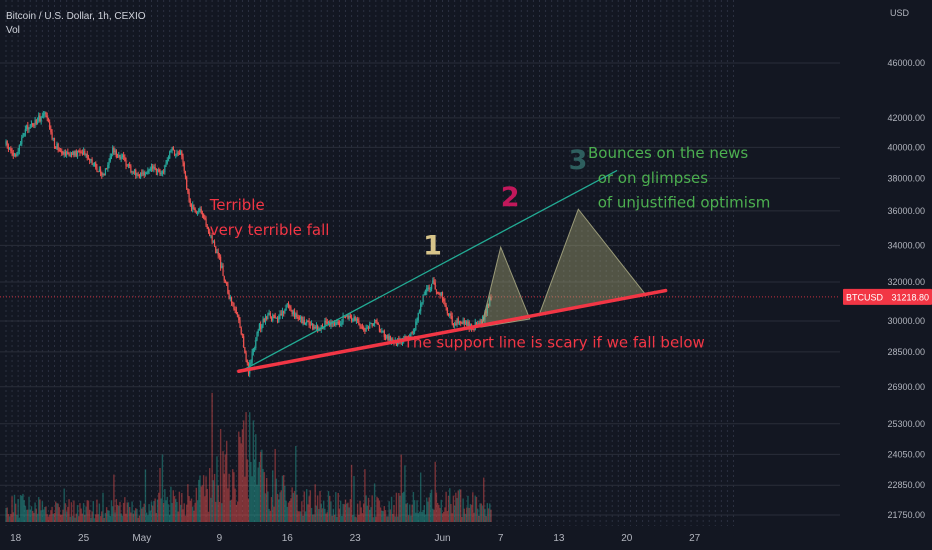 The height and width of the screenshot is (550, 932). I want to click on annotation-num-3: 3, so click(578, 160).